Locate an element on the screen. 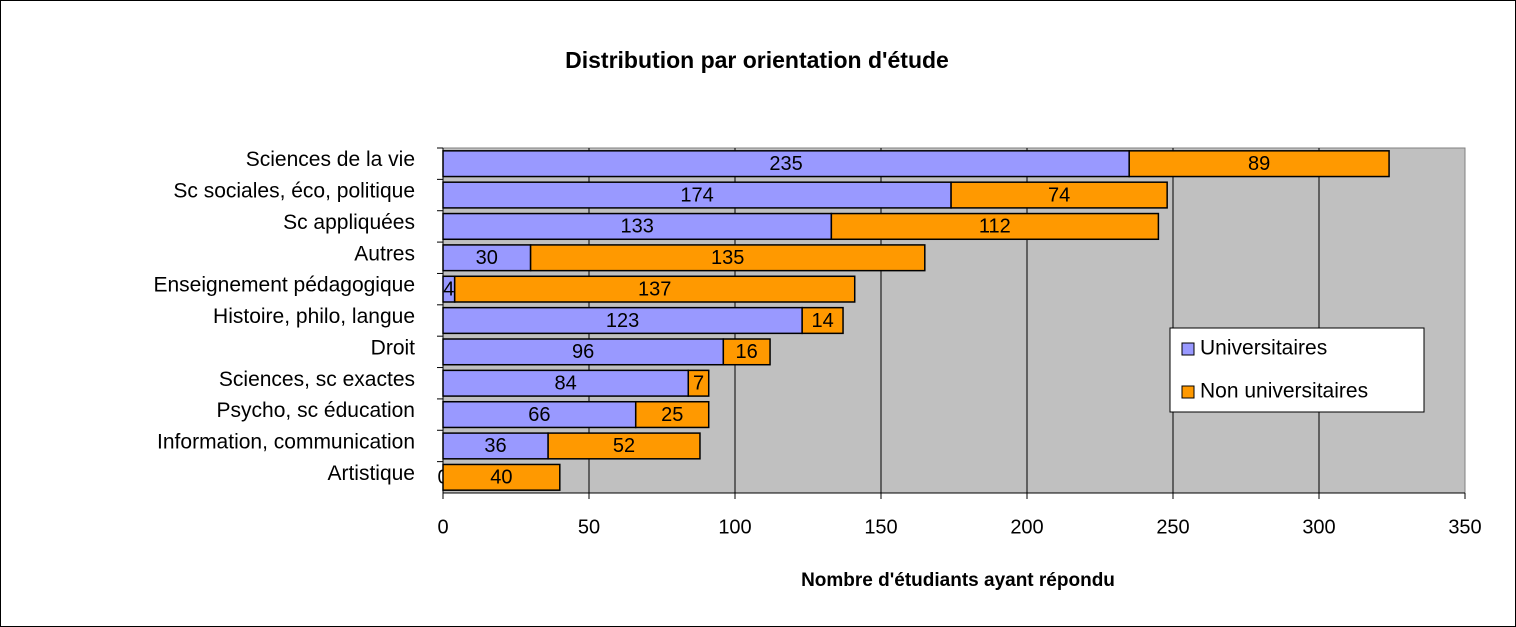 Image resolution: width=1516 pixels, height=627 pixels. data-label: 235 is located at coordinates (785, 164).